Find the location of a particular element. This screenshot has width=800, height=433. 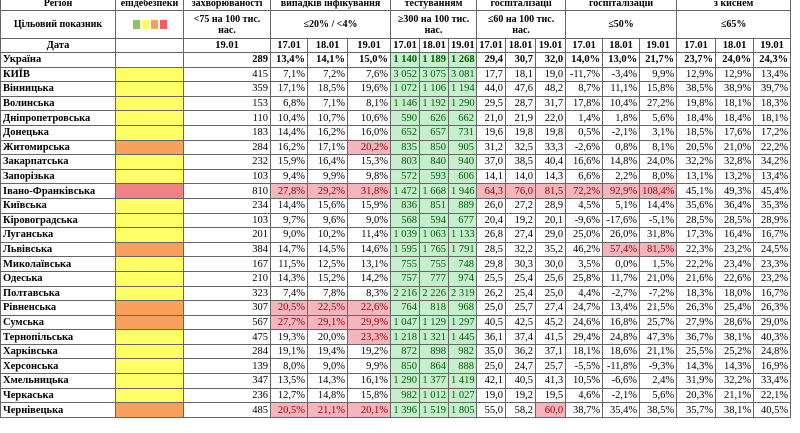

value: 42,5 is located at coordinates (521, 322).